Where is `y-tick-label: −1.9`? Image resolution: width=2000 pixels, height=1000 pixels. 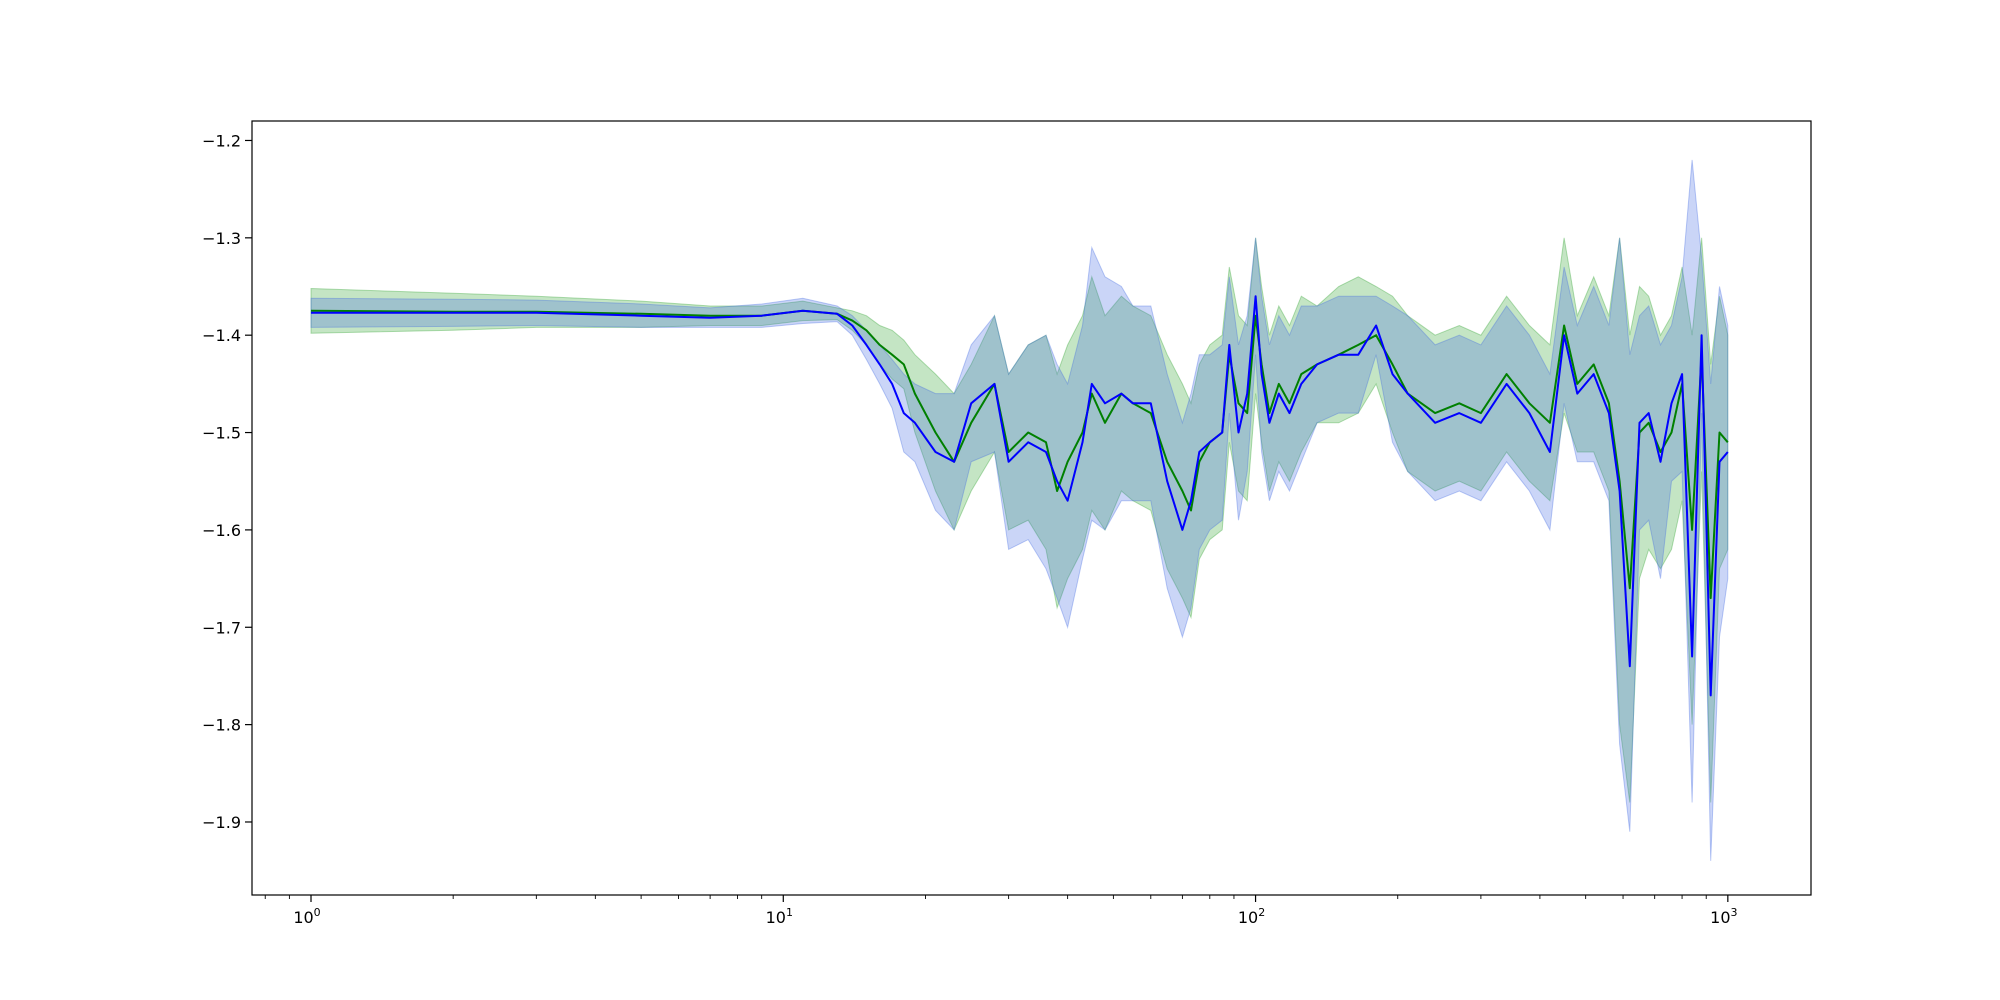
y-tick-label: −1.9 is located at coordinates (221, 822).